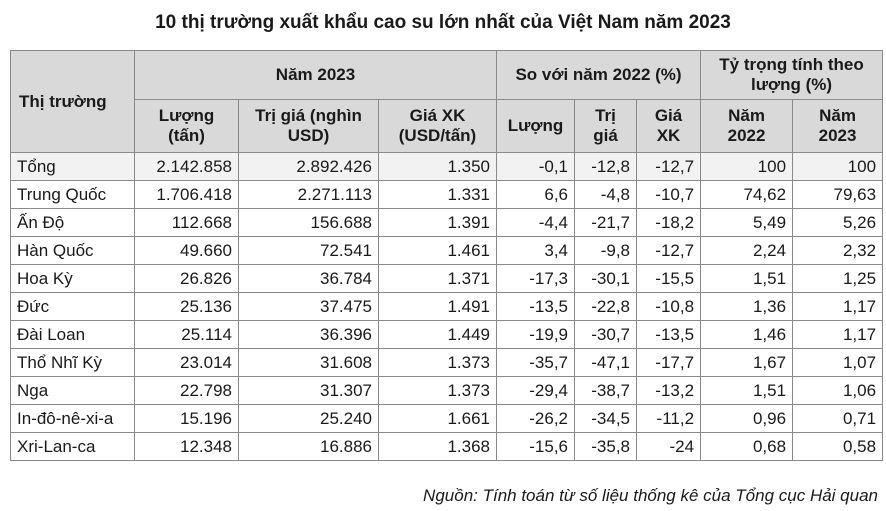  I want to click on cell-share-2022: 5,49, so click(747, 222).